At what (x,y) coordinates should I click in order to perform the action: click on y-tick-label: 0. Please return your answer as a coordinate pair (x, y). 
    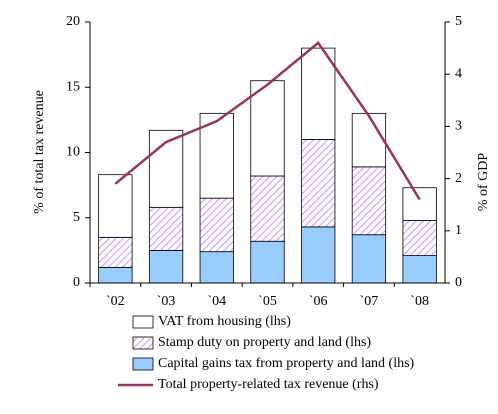
    Looking at the image, I should click on (76, 282).